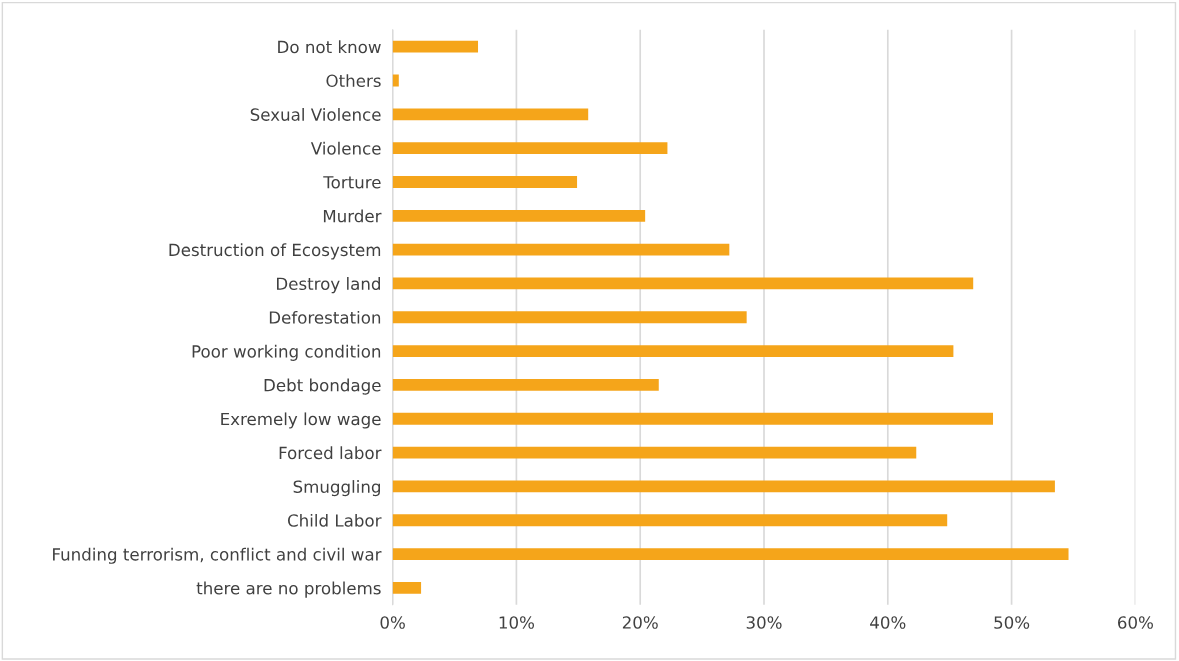 This screenshot has height=661, width=1179. I want to click on y-tick-label: Child Labor, so click(334, 520).